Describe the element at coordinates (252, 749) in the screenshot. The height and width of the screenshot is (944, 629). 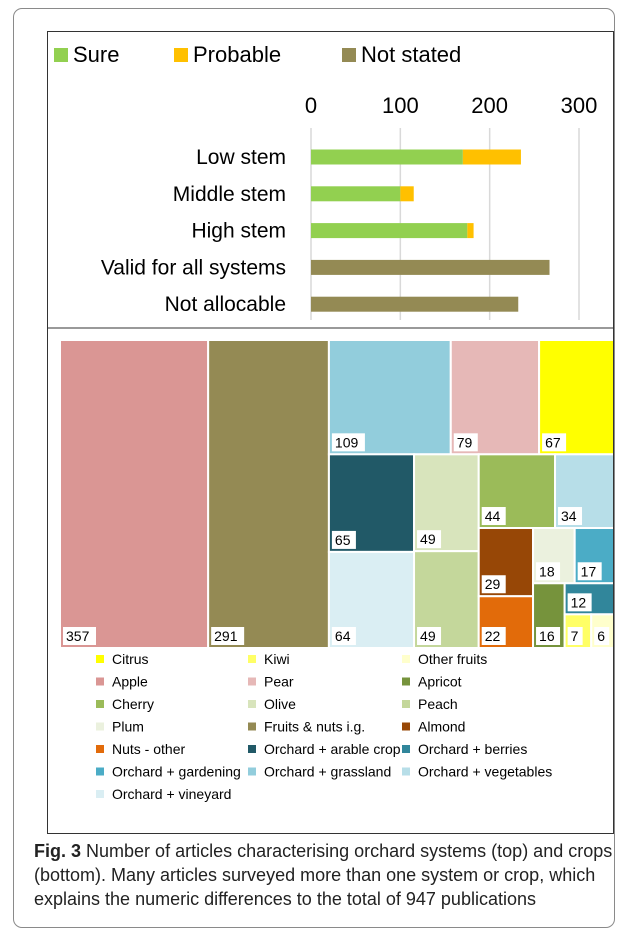
I see `treemap-legend-swatch-orchard-arable-crop` at that location.